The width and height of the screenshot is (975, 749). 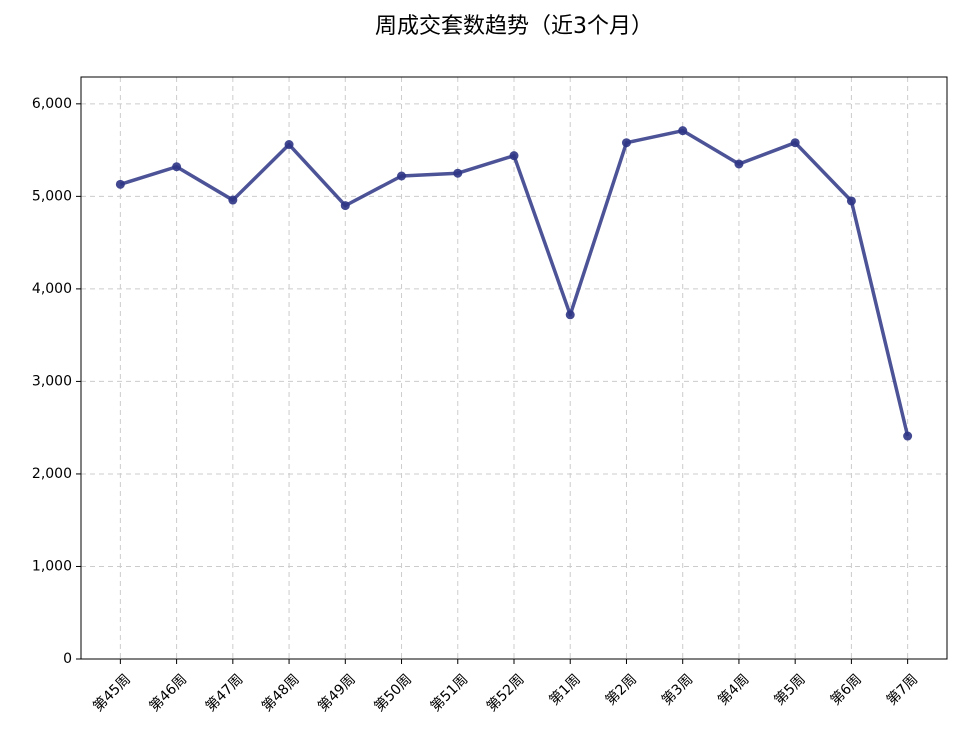 I want to click on x-tick-label: 第5周, so click(x=790, y=690).